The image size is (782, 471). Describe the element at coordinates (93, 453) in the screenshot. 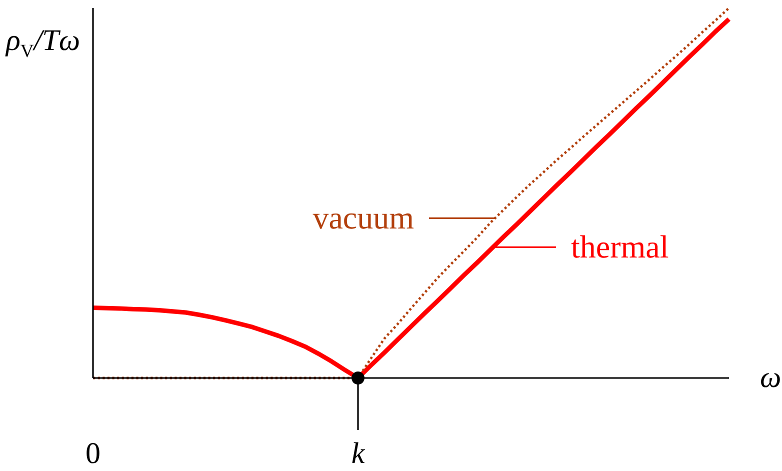

I see `x-tick-label: 0` at that location.